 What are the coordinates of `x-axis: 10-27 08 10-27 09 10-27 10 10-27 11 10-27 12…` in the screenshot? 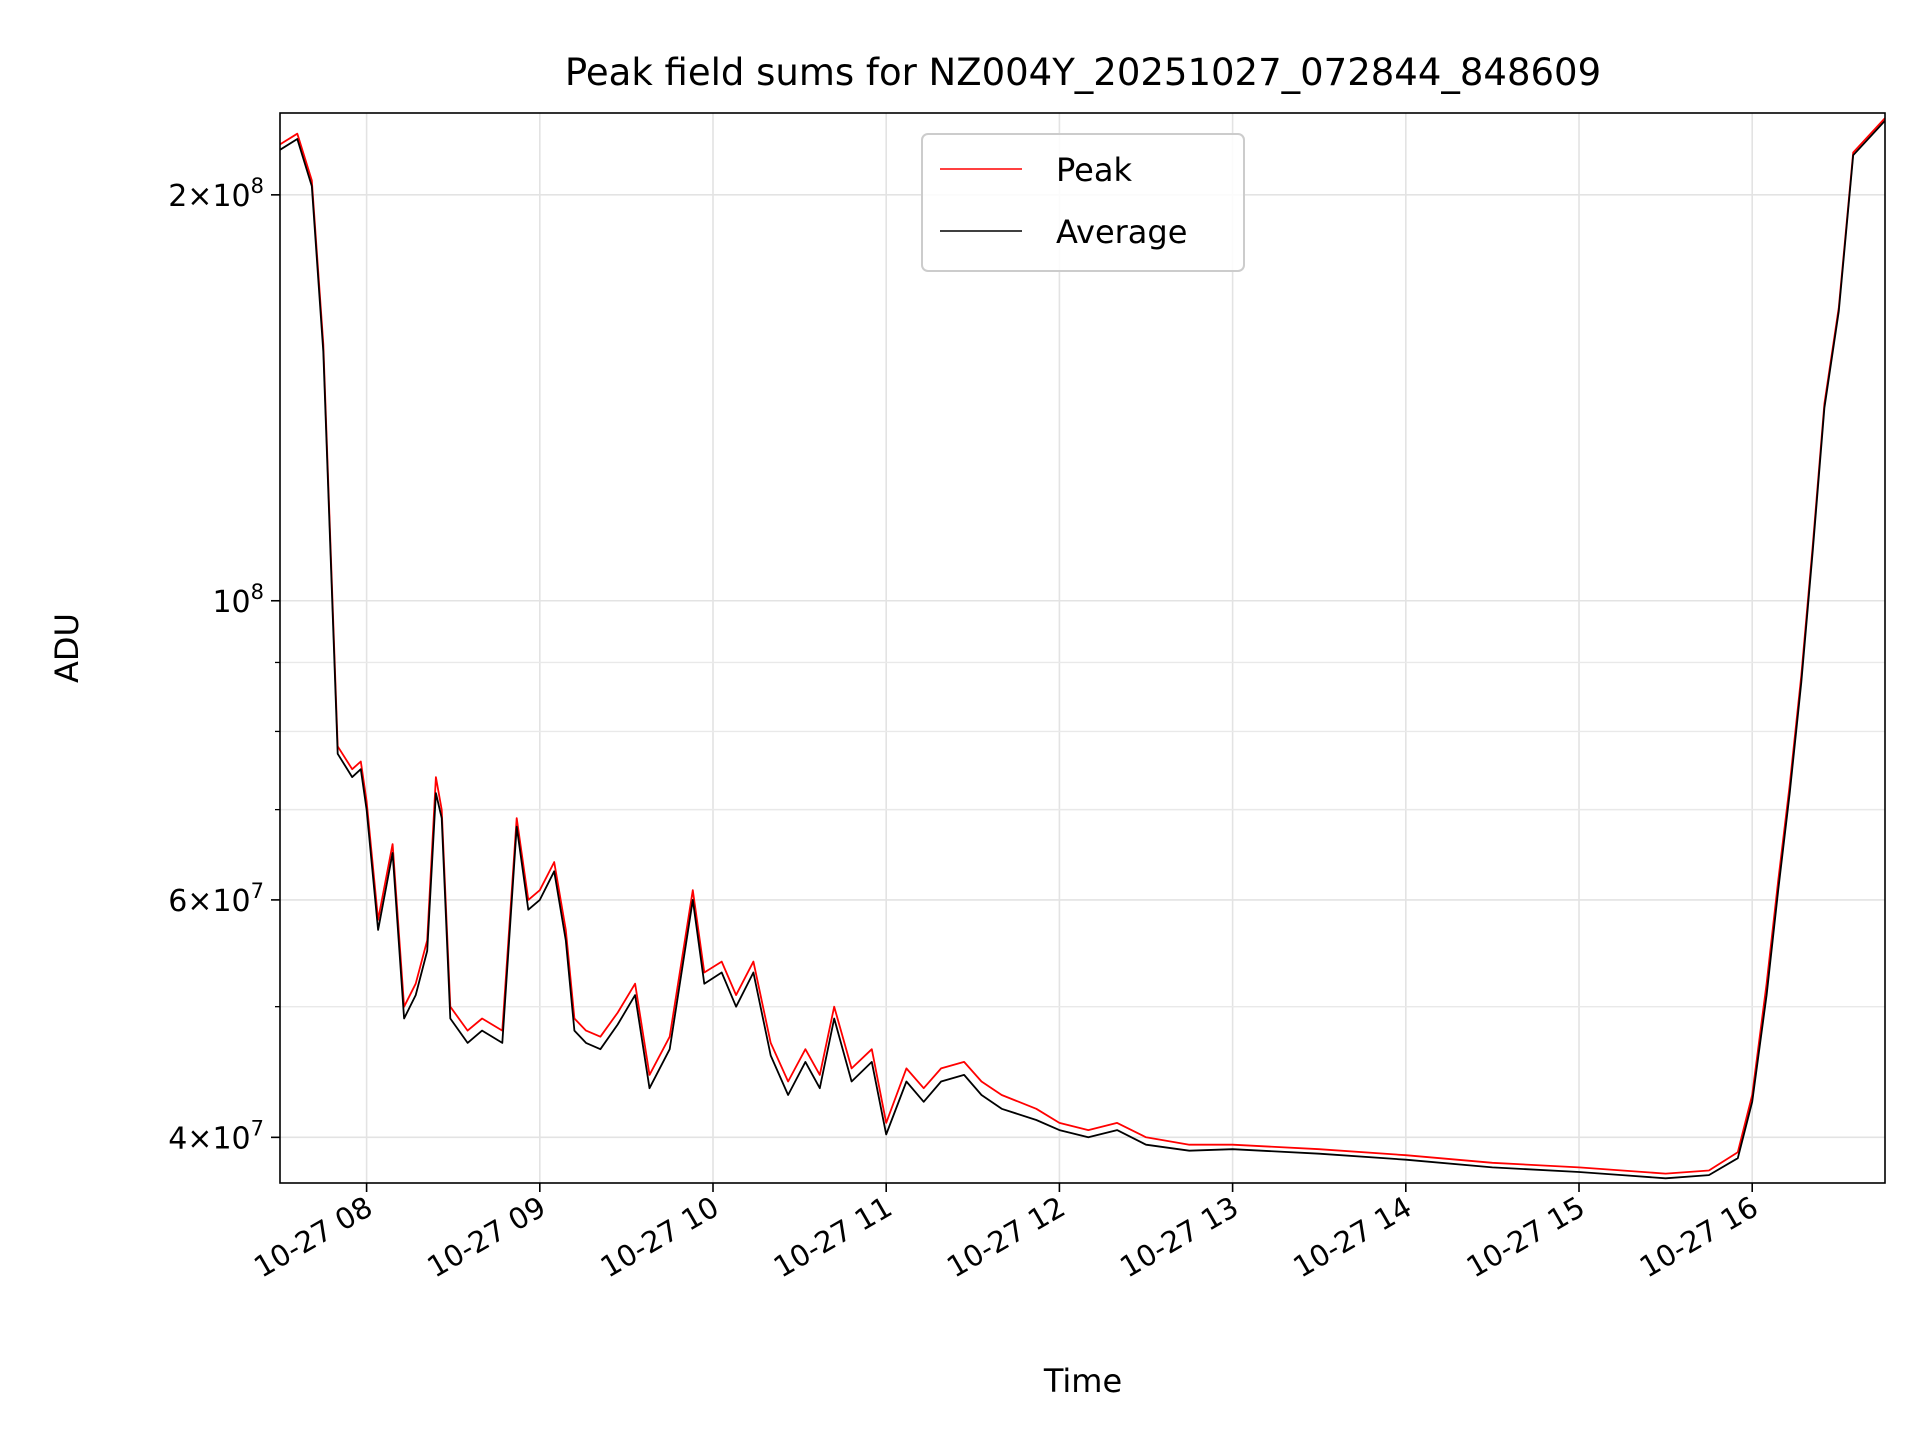 It's located at (1006, 1233).